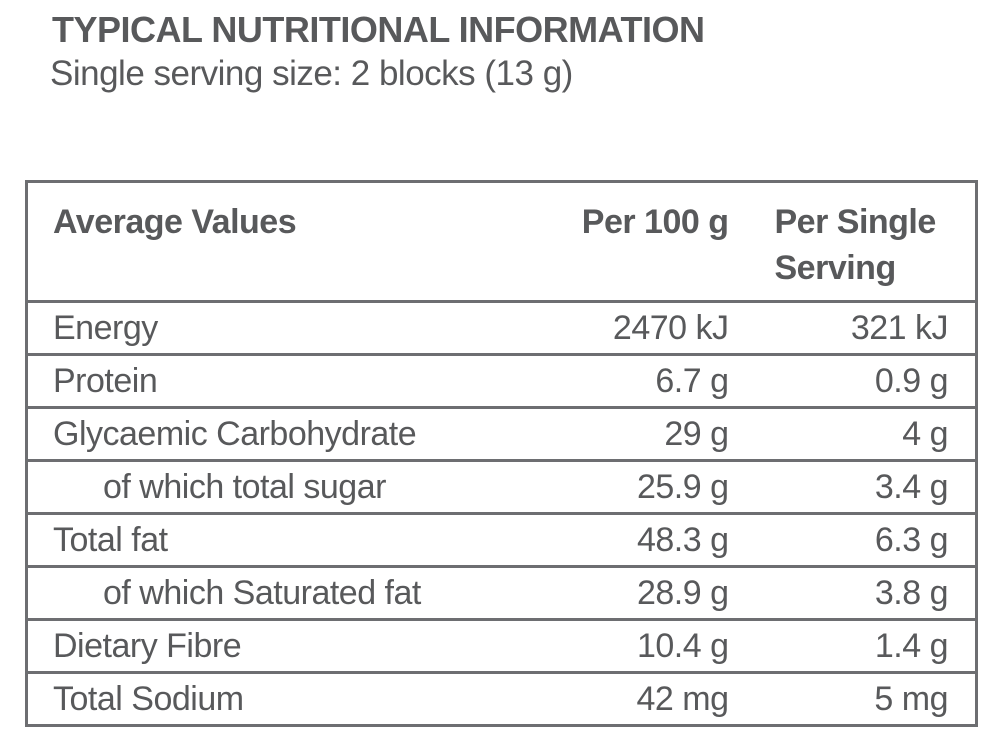 The height and width of the screenshot is (753, 1001). Describe the element at coordinates (587, 327) in the screenshot. I see `per-100g-value-cell: 2470 kJ` at that location.